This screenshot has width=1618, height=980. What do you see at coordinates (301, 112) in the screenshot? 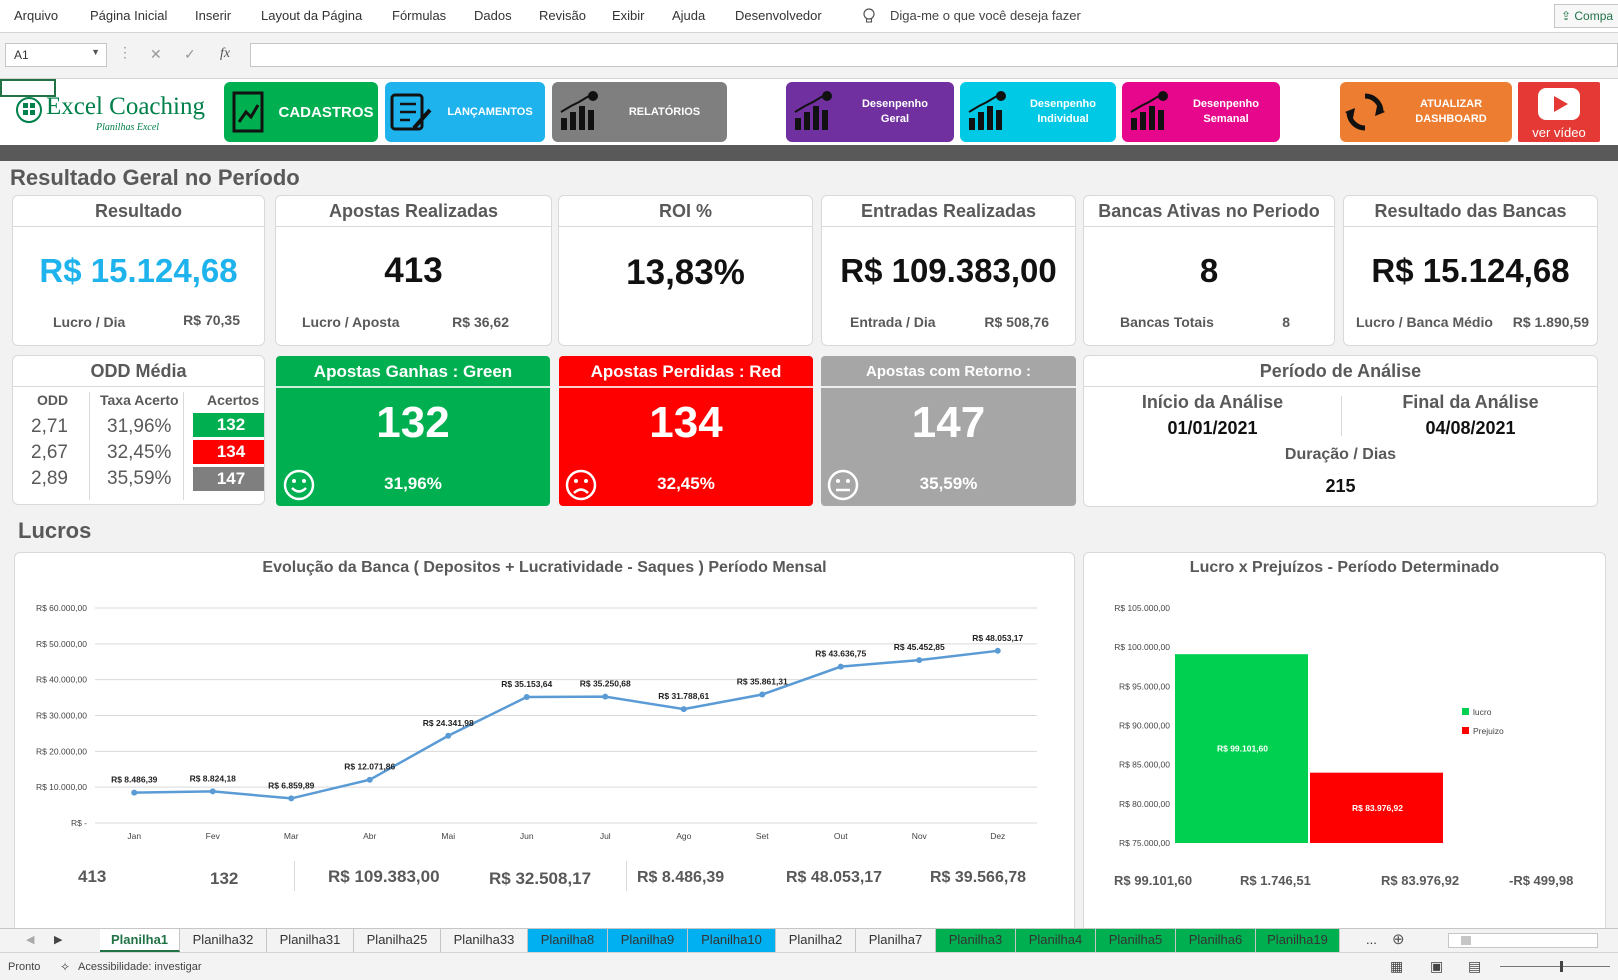
I see `cadastros-button: CADASTROS` at bounding box center [301, 112].